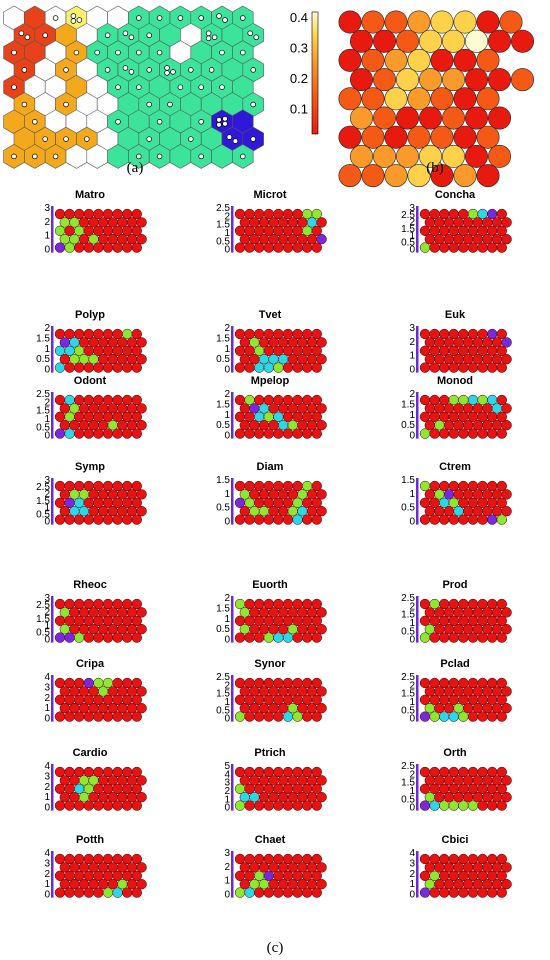 This screenshot has width=550, height=960. Describe the element at coordinates (47, 677) in the screenshot. I see `plane-tick-label: 4` at that location.